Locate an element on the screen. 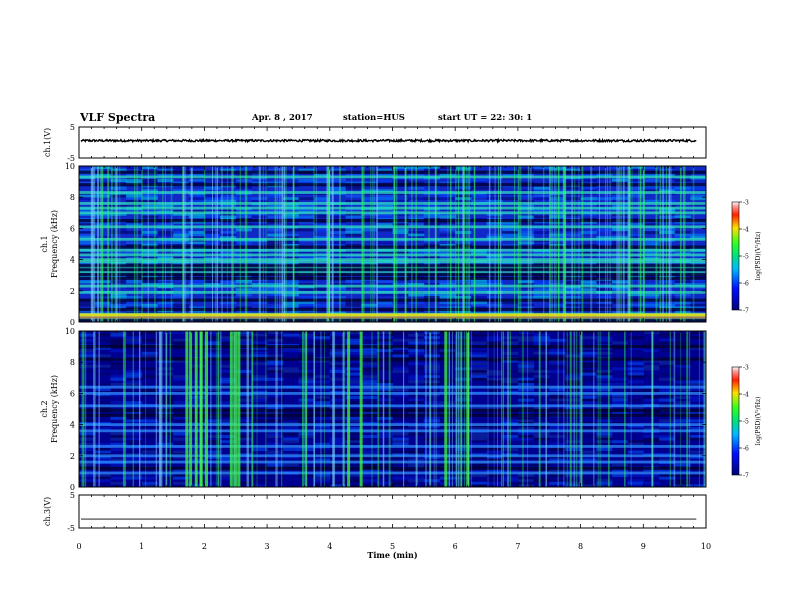  x-tick-label: 7 is located at coordinates (517, 546).